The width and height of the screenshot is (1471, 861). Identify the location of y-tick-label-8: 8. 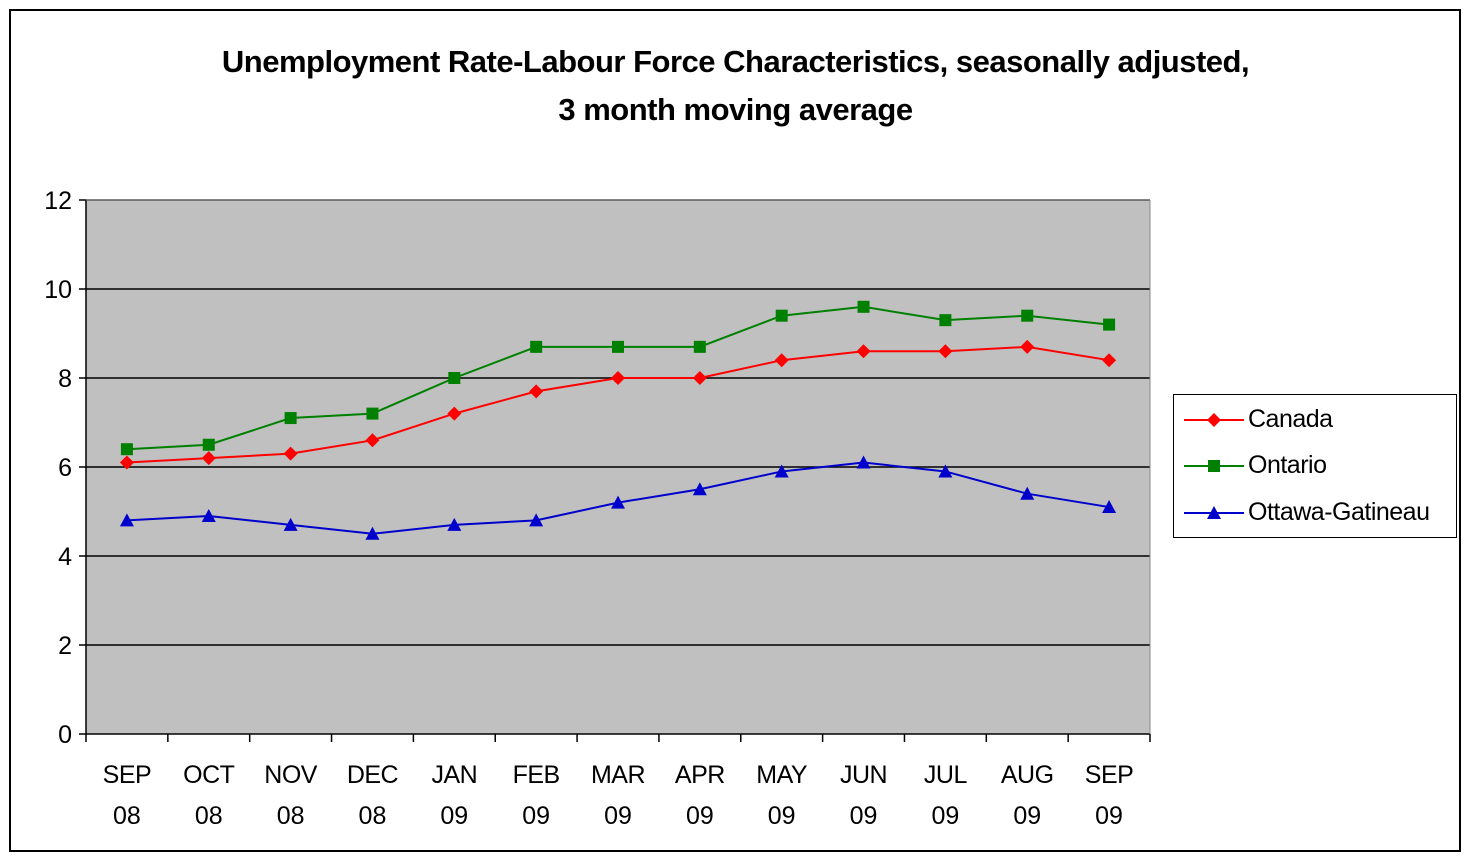
(65, 379).